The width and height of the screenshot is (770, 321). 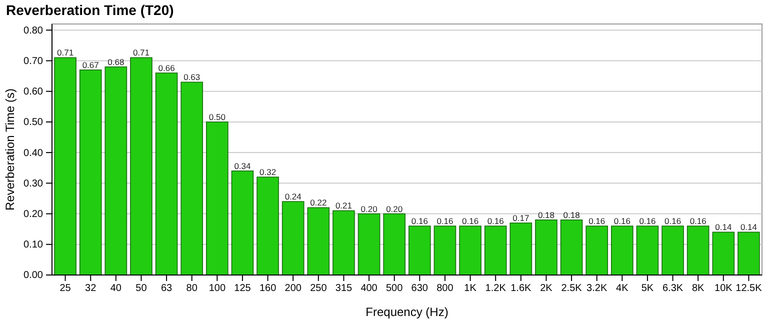 I want to click on data-label: 0.21, so click(x=343, y=205).